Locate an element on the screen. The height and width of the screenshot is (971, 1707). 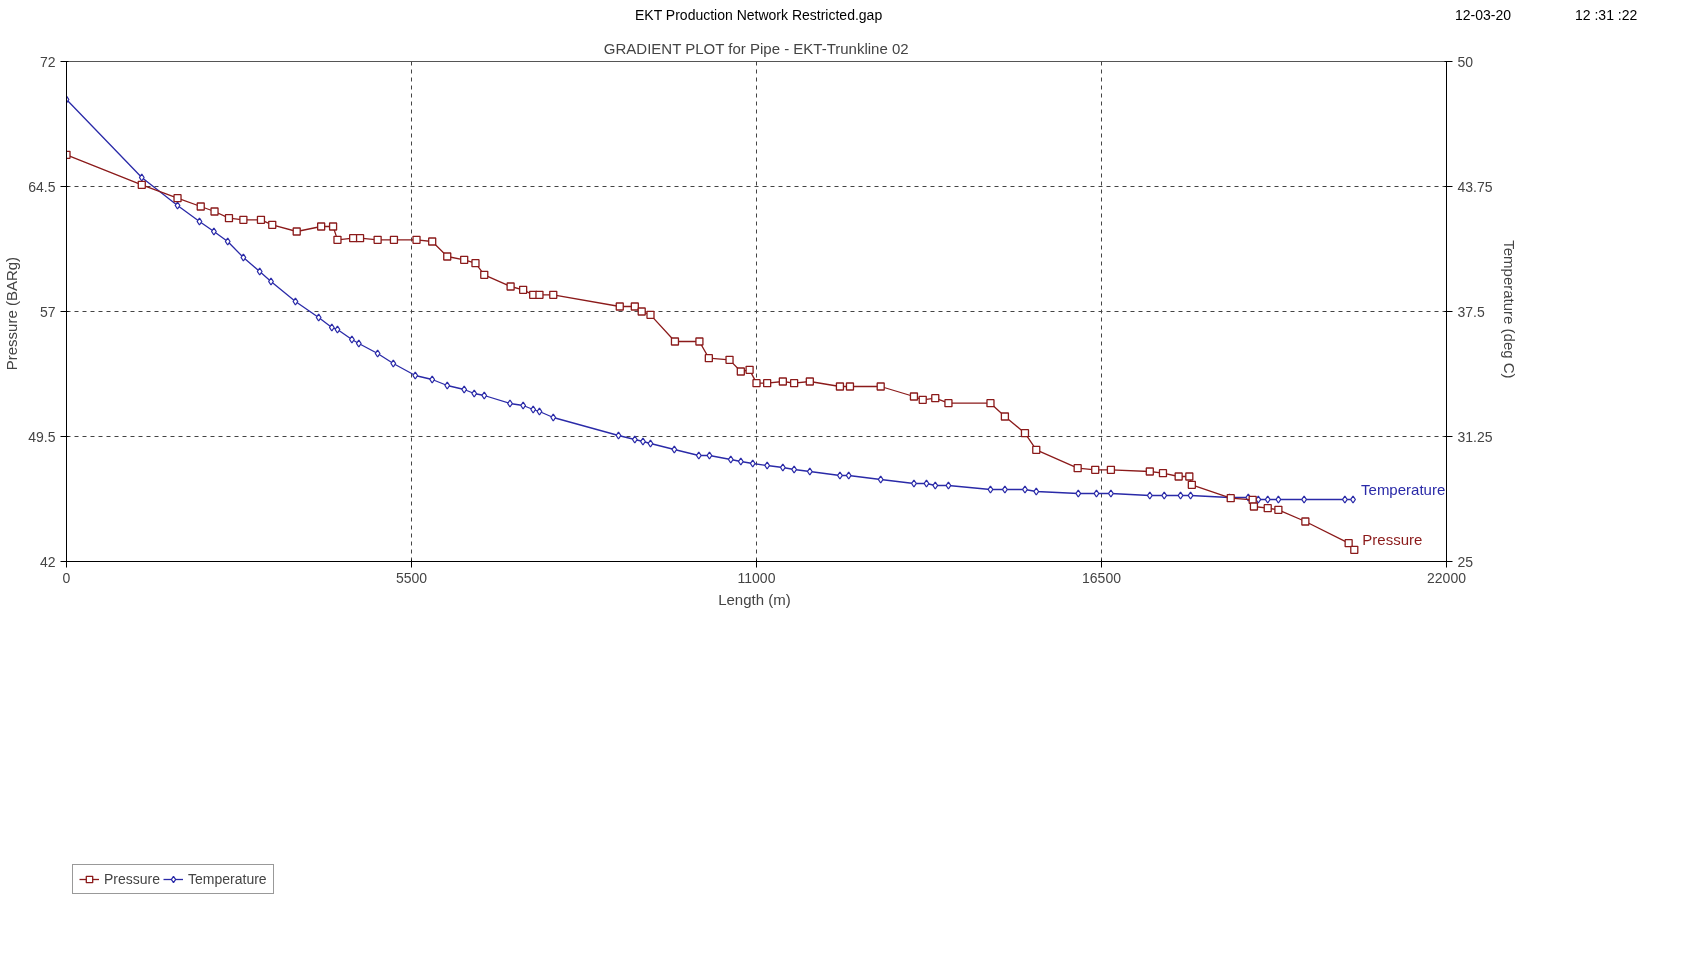
y-tick-label: 72 is located at coordinates (47, 61).